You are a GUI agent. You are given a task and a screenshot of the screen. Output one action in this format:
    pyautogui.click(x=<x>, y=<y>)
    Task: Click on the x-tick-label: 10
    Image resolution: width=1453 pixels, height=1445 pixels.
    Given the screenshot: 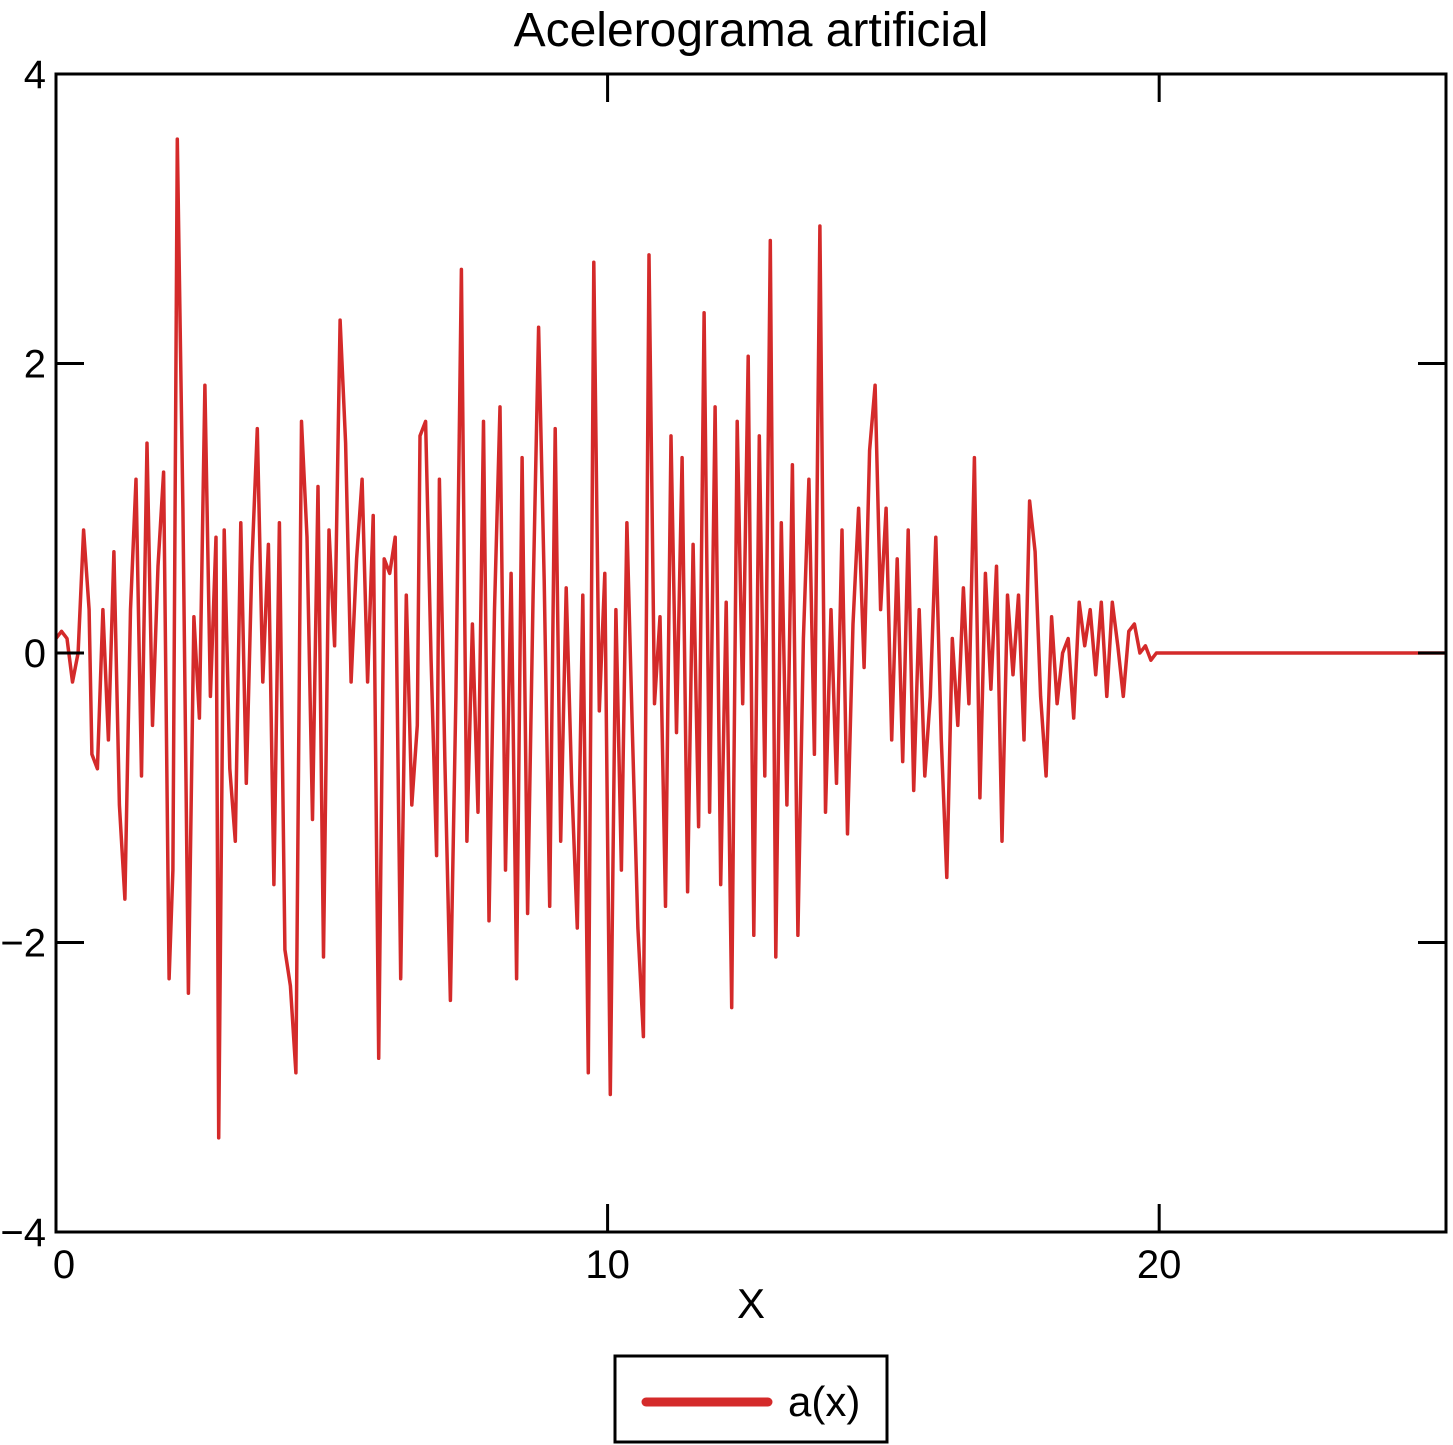 What is the action you would take?
    pyautogui.click(x=607, y=1265)
    